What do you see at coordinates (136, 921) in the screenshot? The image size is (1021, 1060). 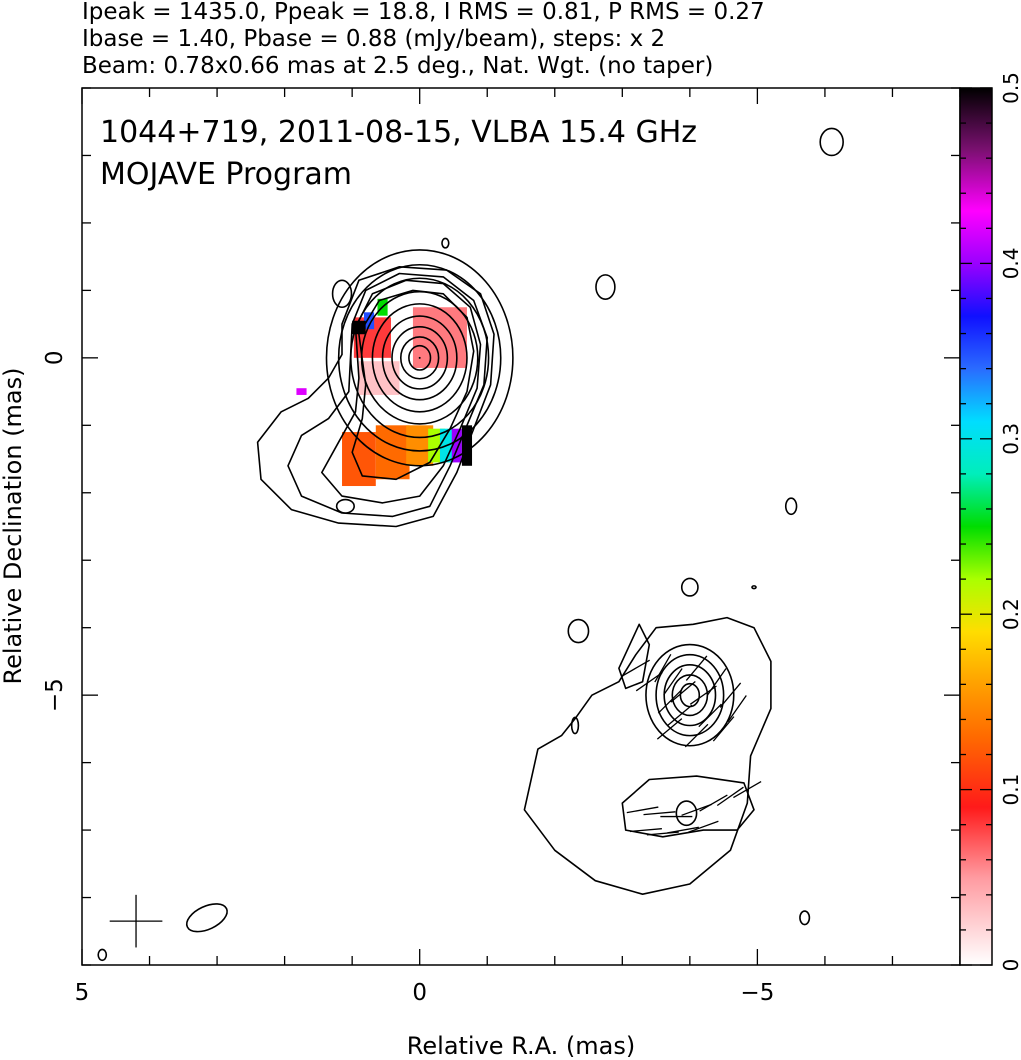 I see `beam-cross-marker` at bounding box center [136, 921].